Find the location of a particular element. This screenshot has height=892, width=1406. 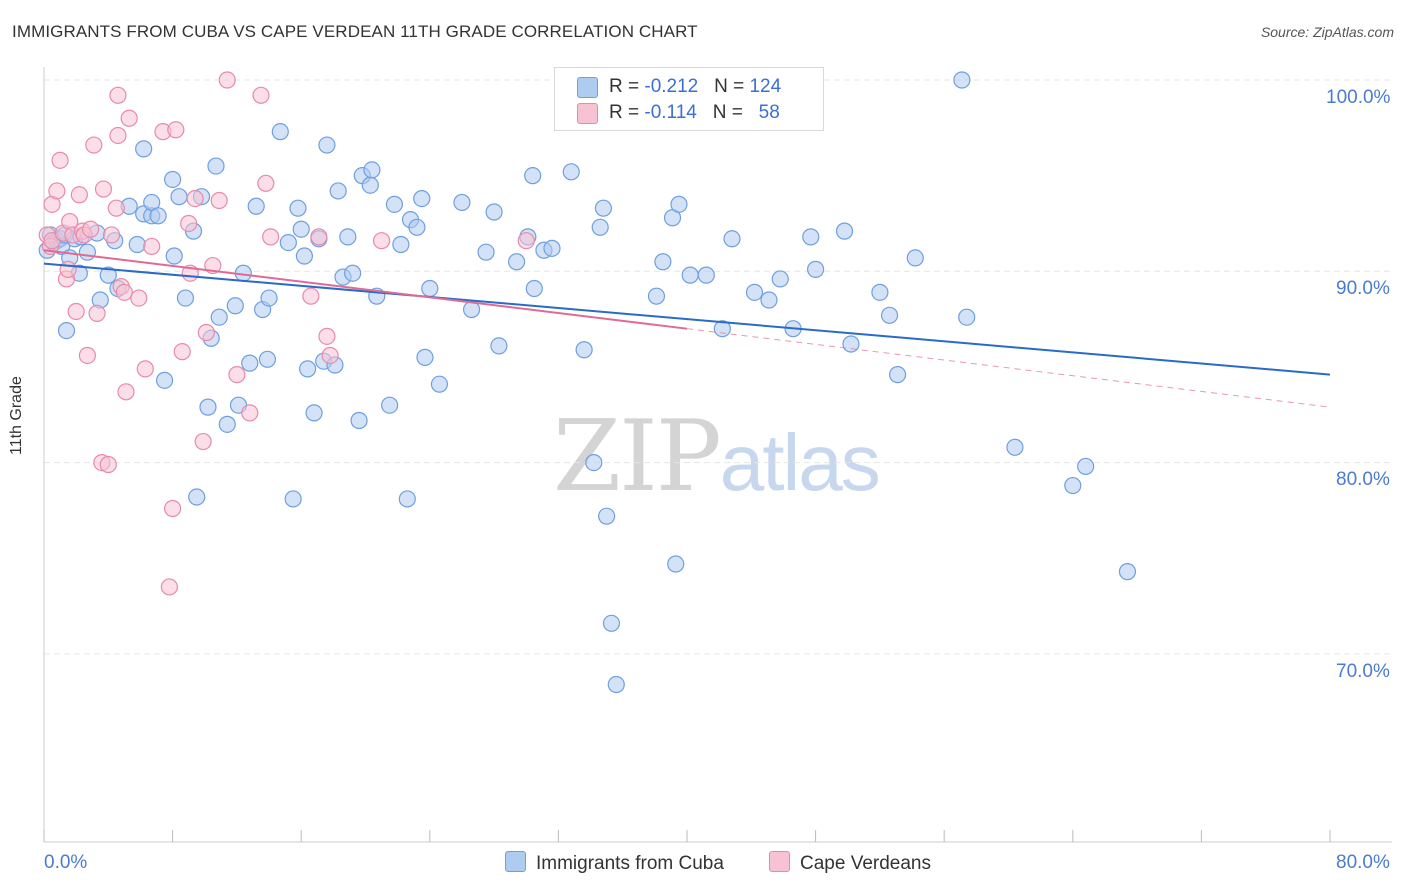

legend-r-value-cape-verdean: -0.114 is located at coordinates (670, 112).